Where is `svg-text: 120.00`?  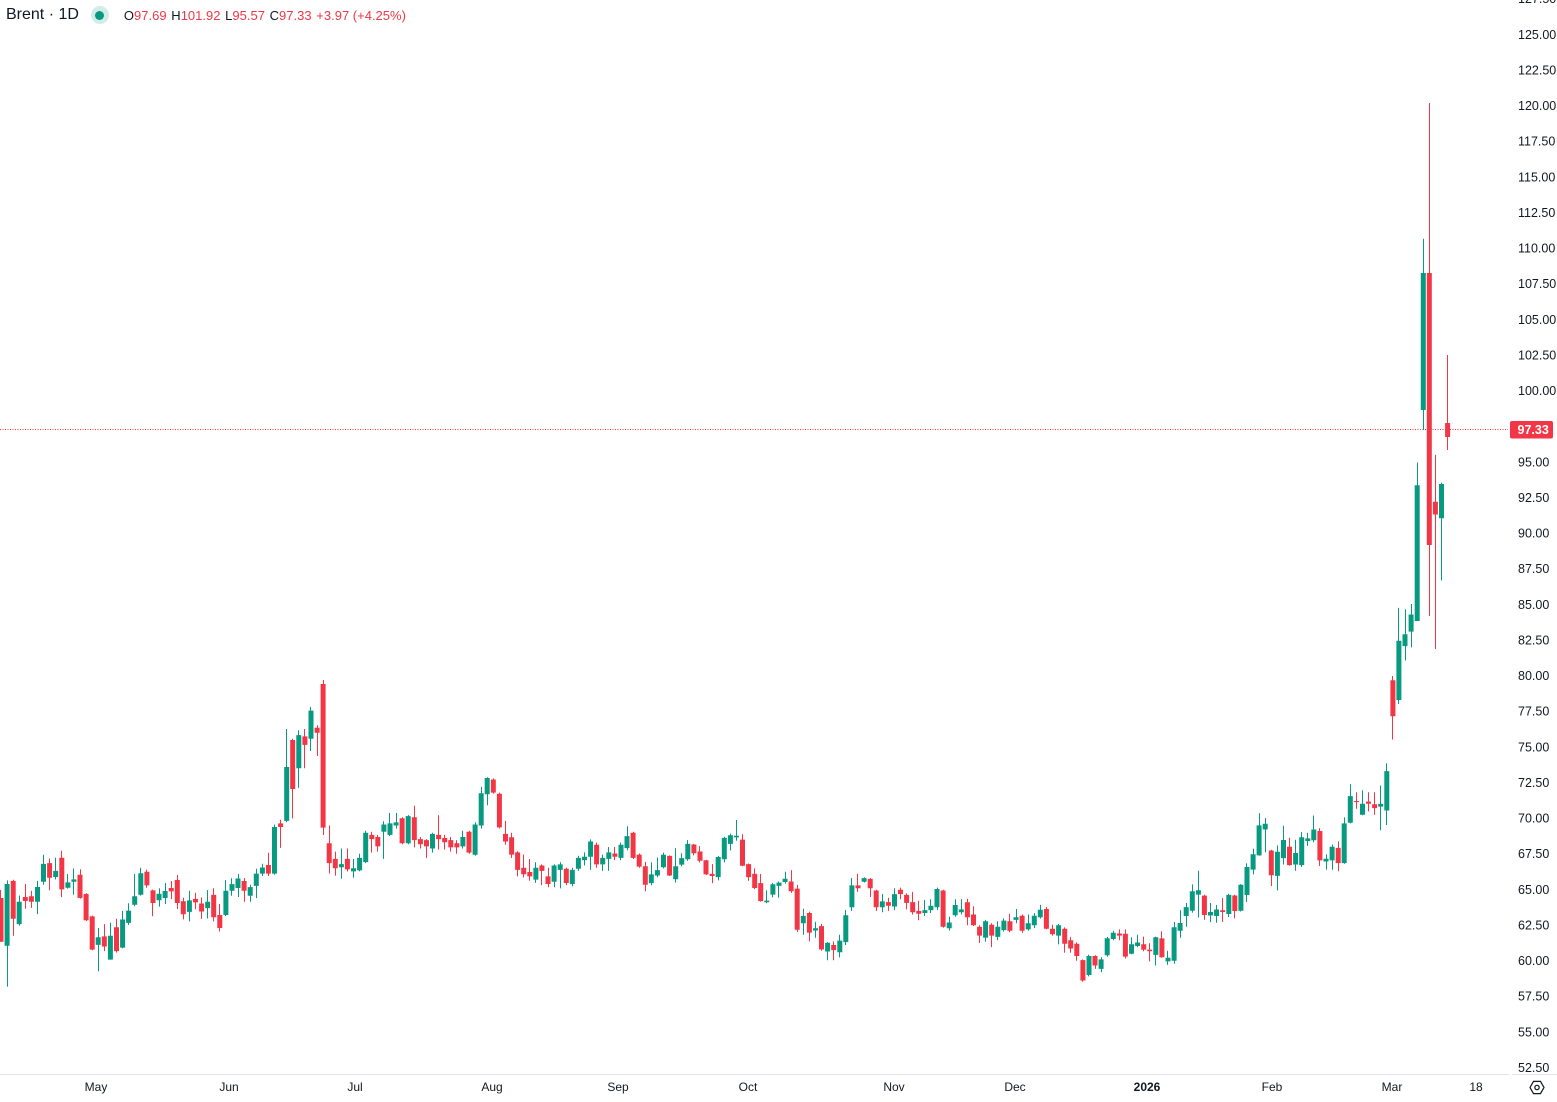
svg-text: 120.00 is located at coordinates (1537, 106).